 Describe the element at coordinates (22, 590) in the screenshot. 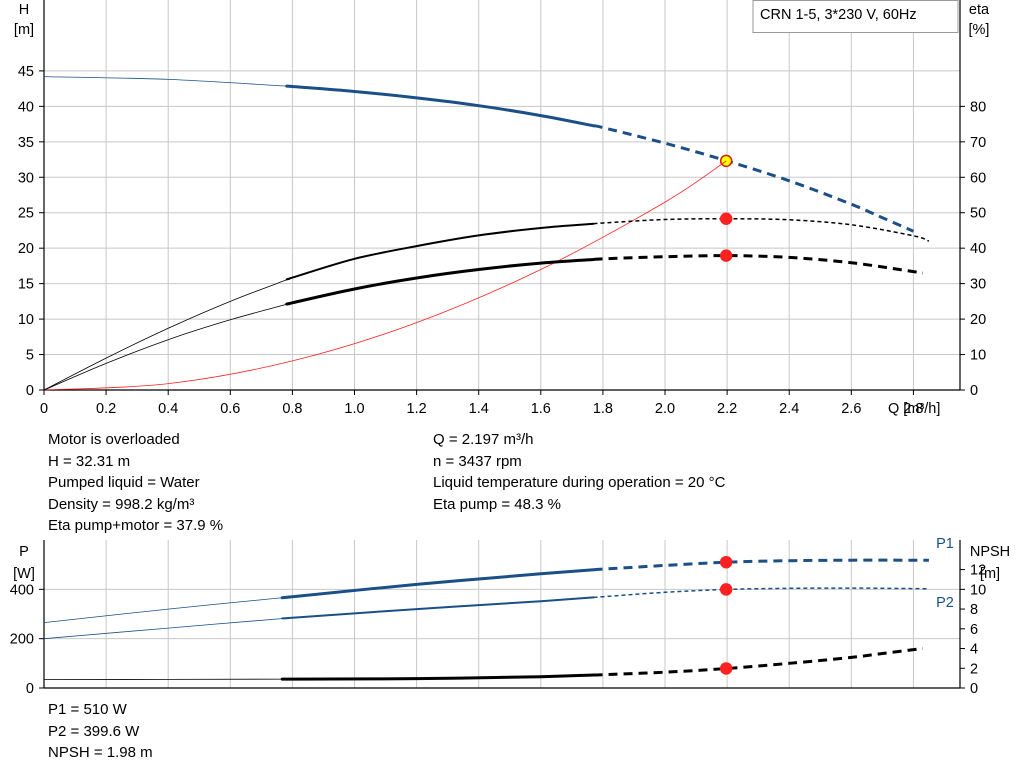

I see `y-left-tick-label: 400` at that location.